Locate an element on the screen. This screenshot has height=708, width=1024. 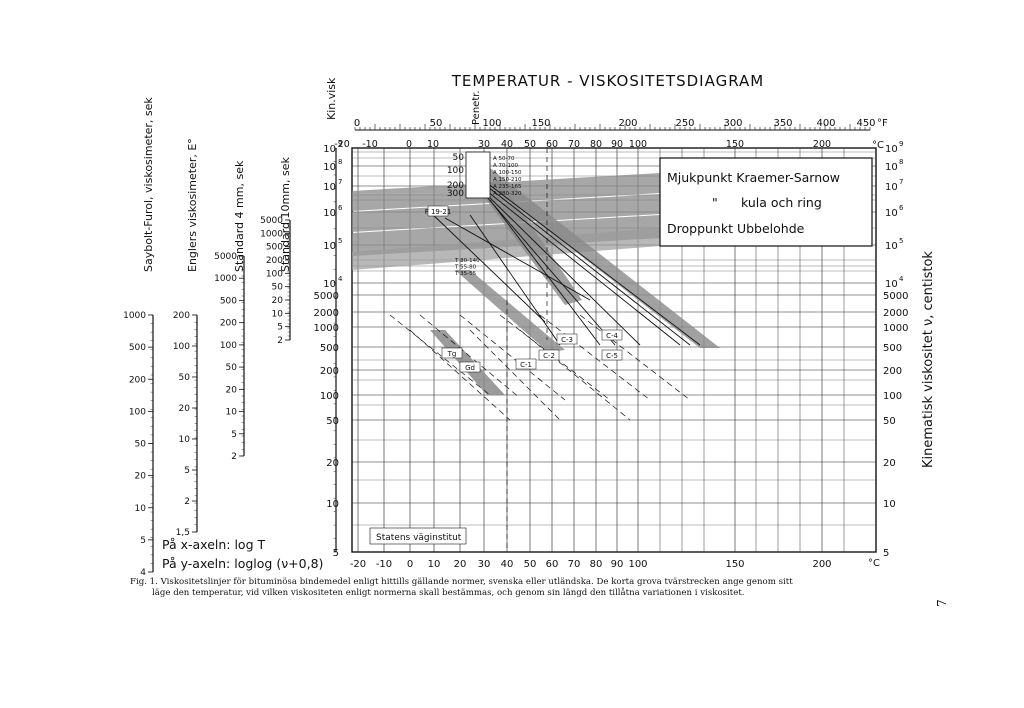
y-tick-label-left: 50 is located at coordinates (332, 421).